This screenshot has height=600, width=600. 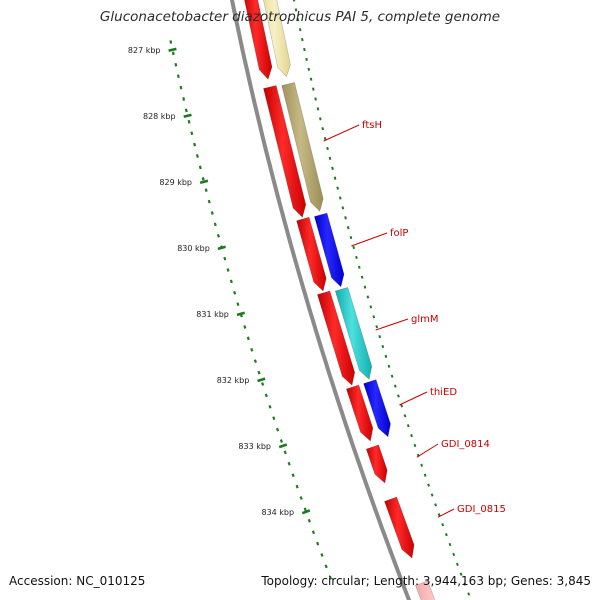 I want to click on gene-label: thiED, so click(x=443, y=392).